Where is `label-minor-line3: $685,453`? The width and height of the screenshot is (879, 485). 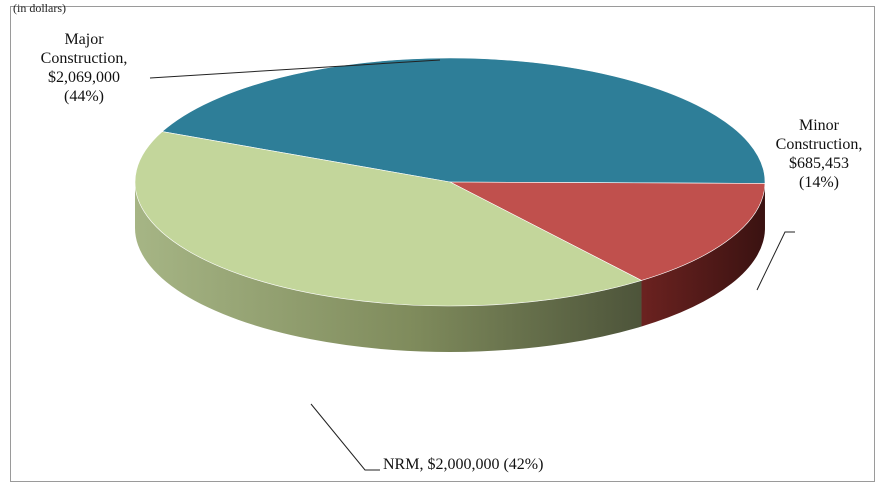 label-minor-line3: $685,453 is located at coordinates (819, 163).